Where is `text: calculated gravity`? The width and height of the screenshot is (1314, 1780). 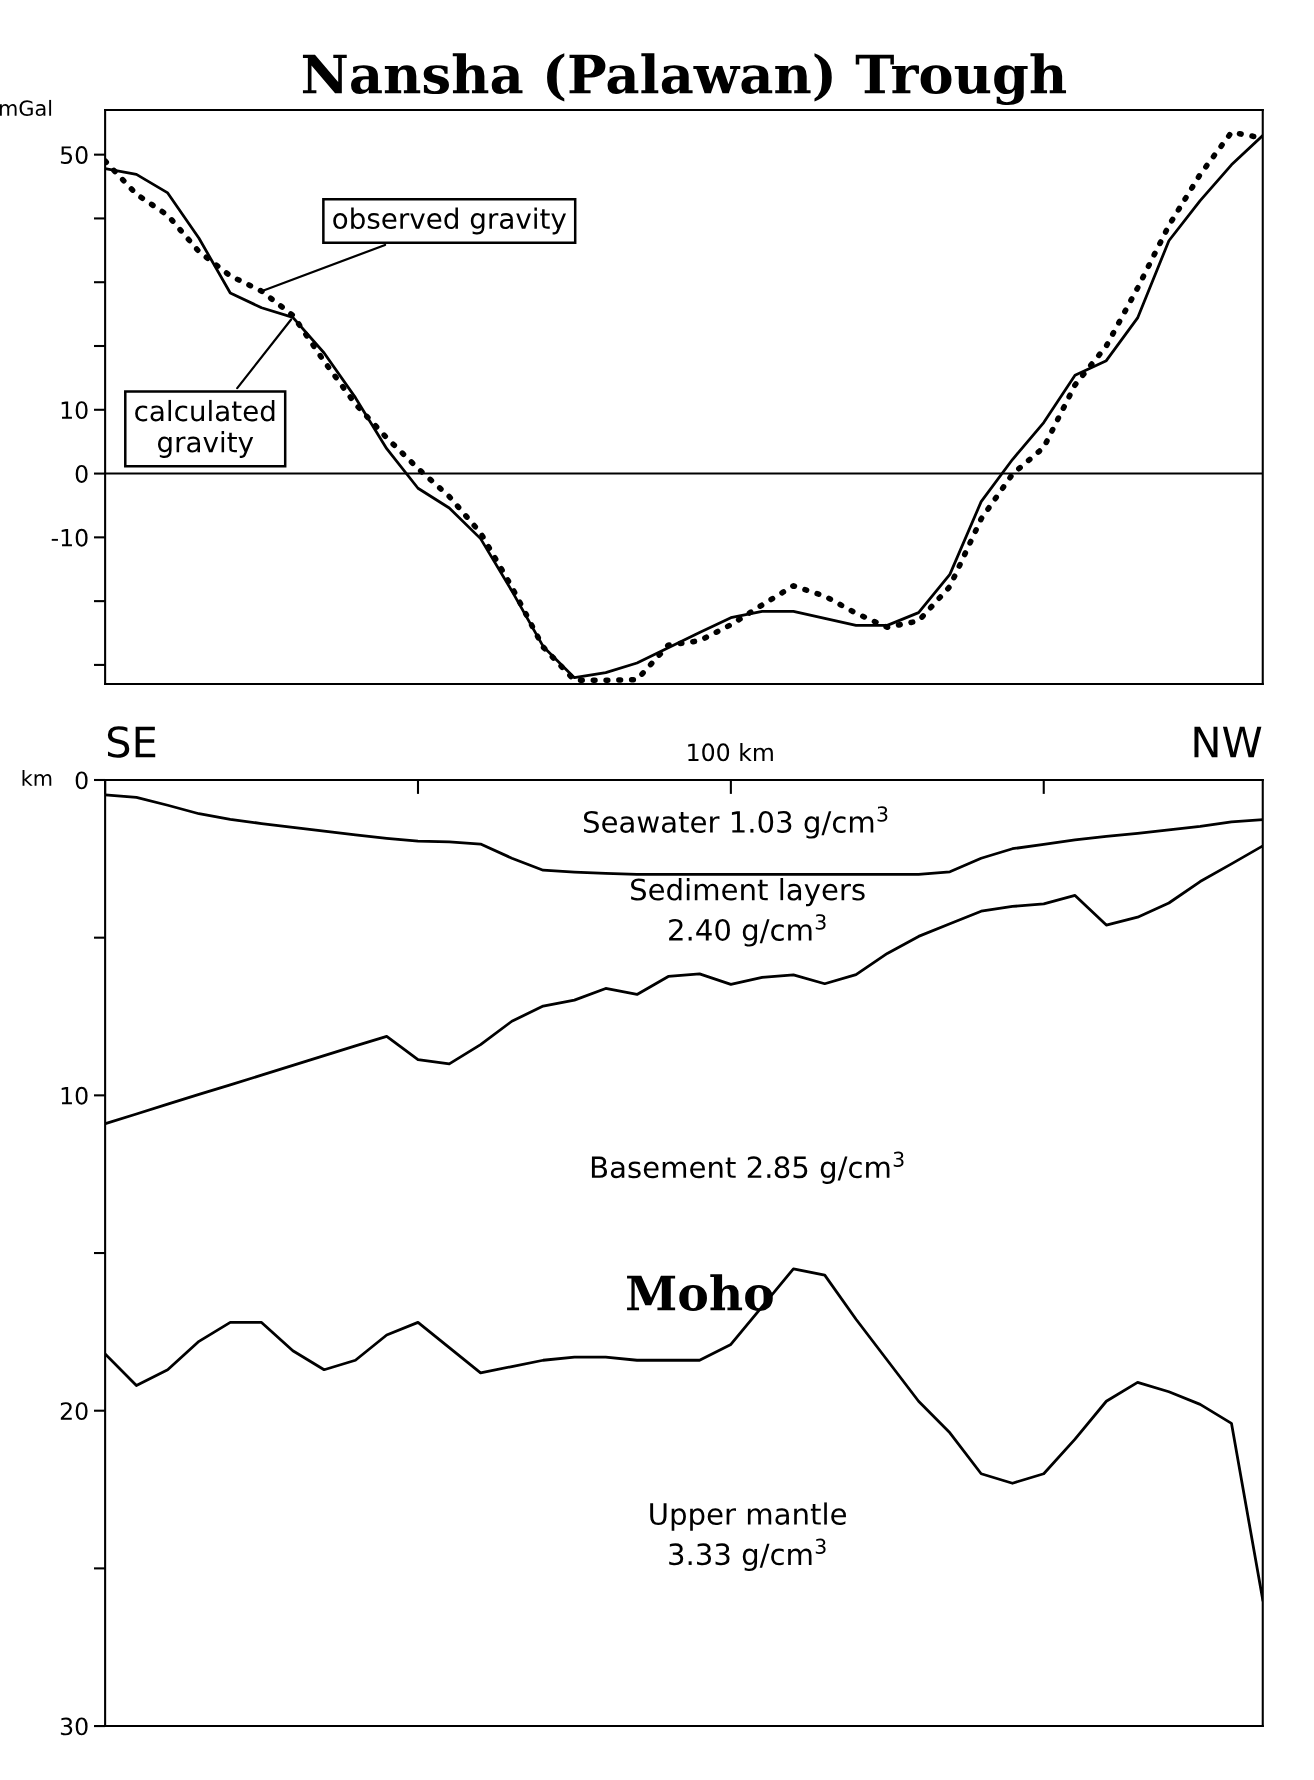 text: calculated gravity is located at coordinates (205, 428).